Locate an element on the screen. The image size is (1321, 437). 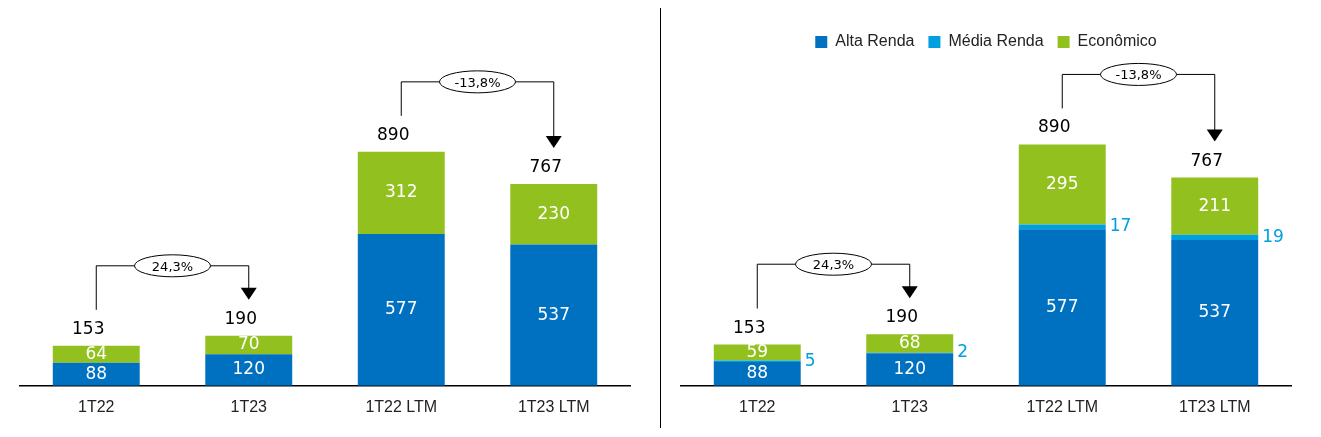
data-label: 64 is located at coordinates (96, 352).